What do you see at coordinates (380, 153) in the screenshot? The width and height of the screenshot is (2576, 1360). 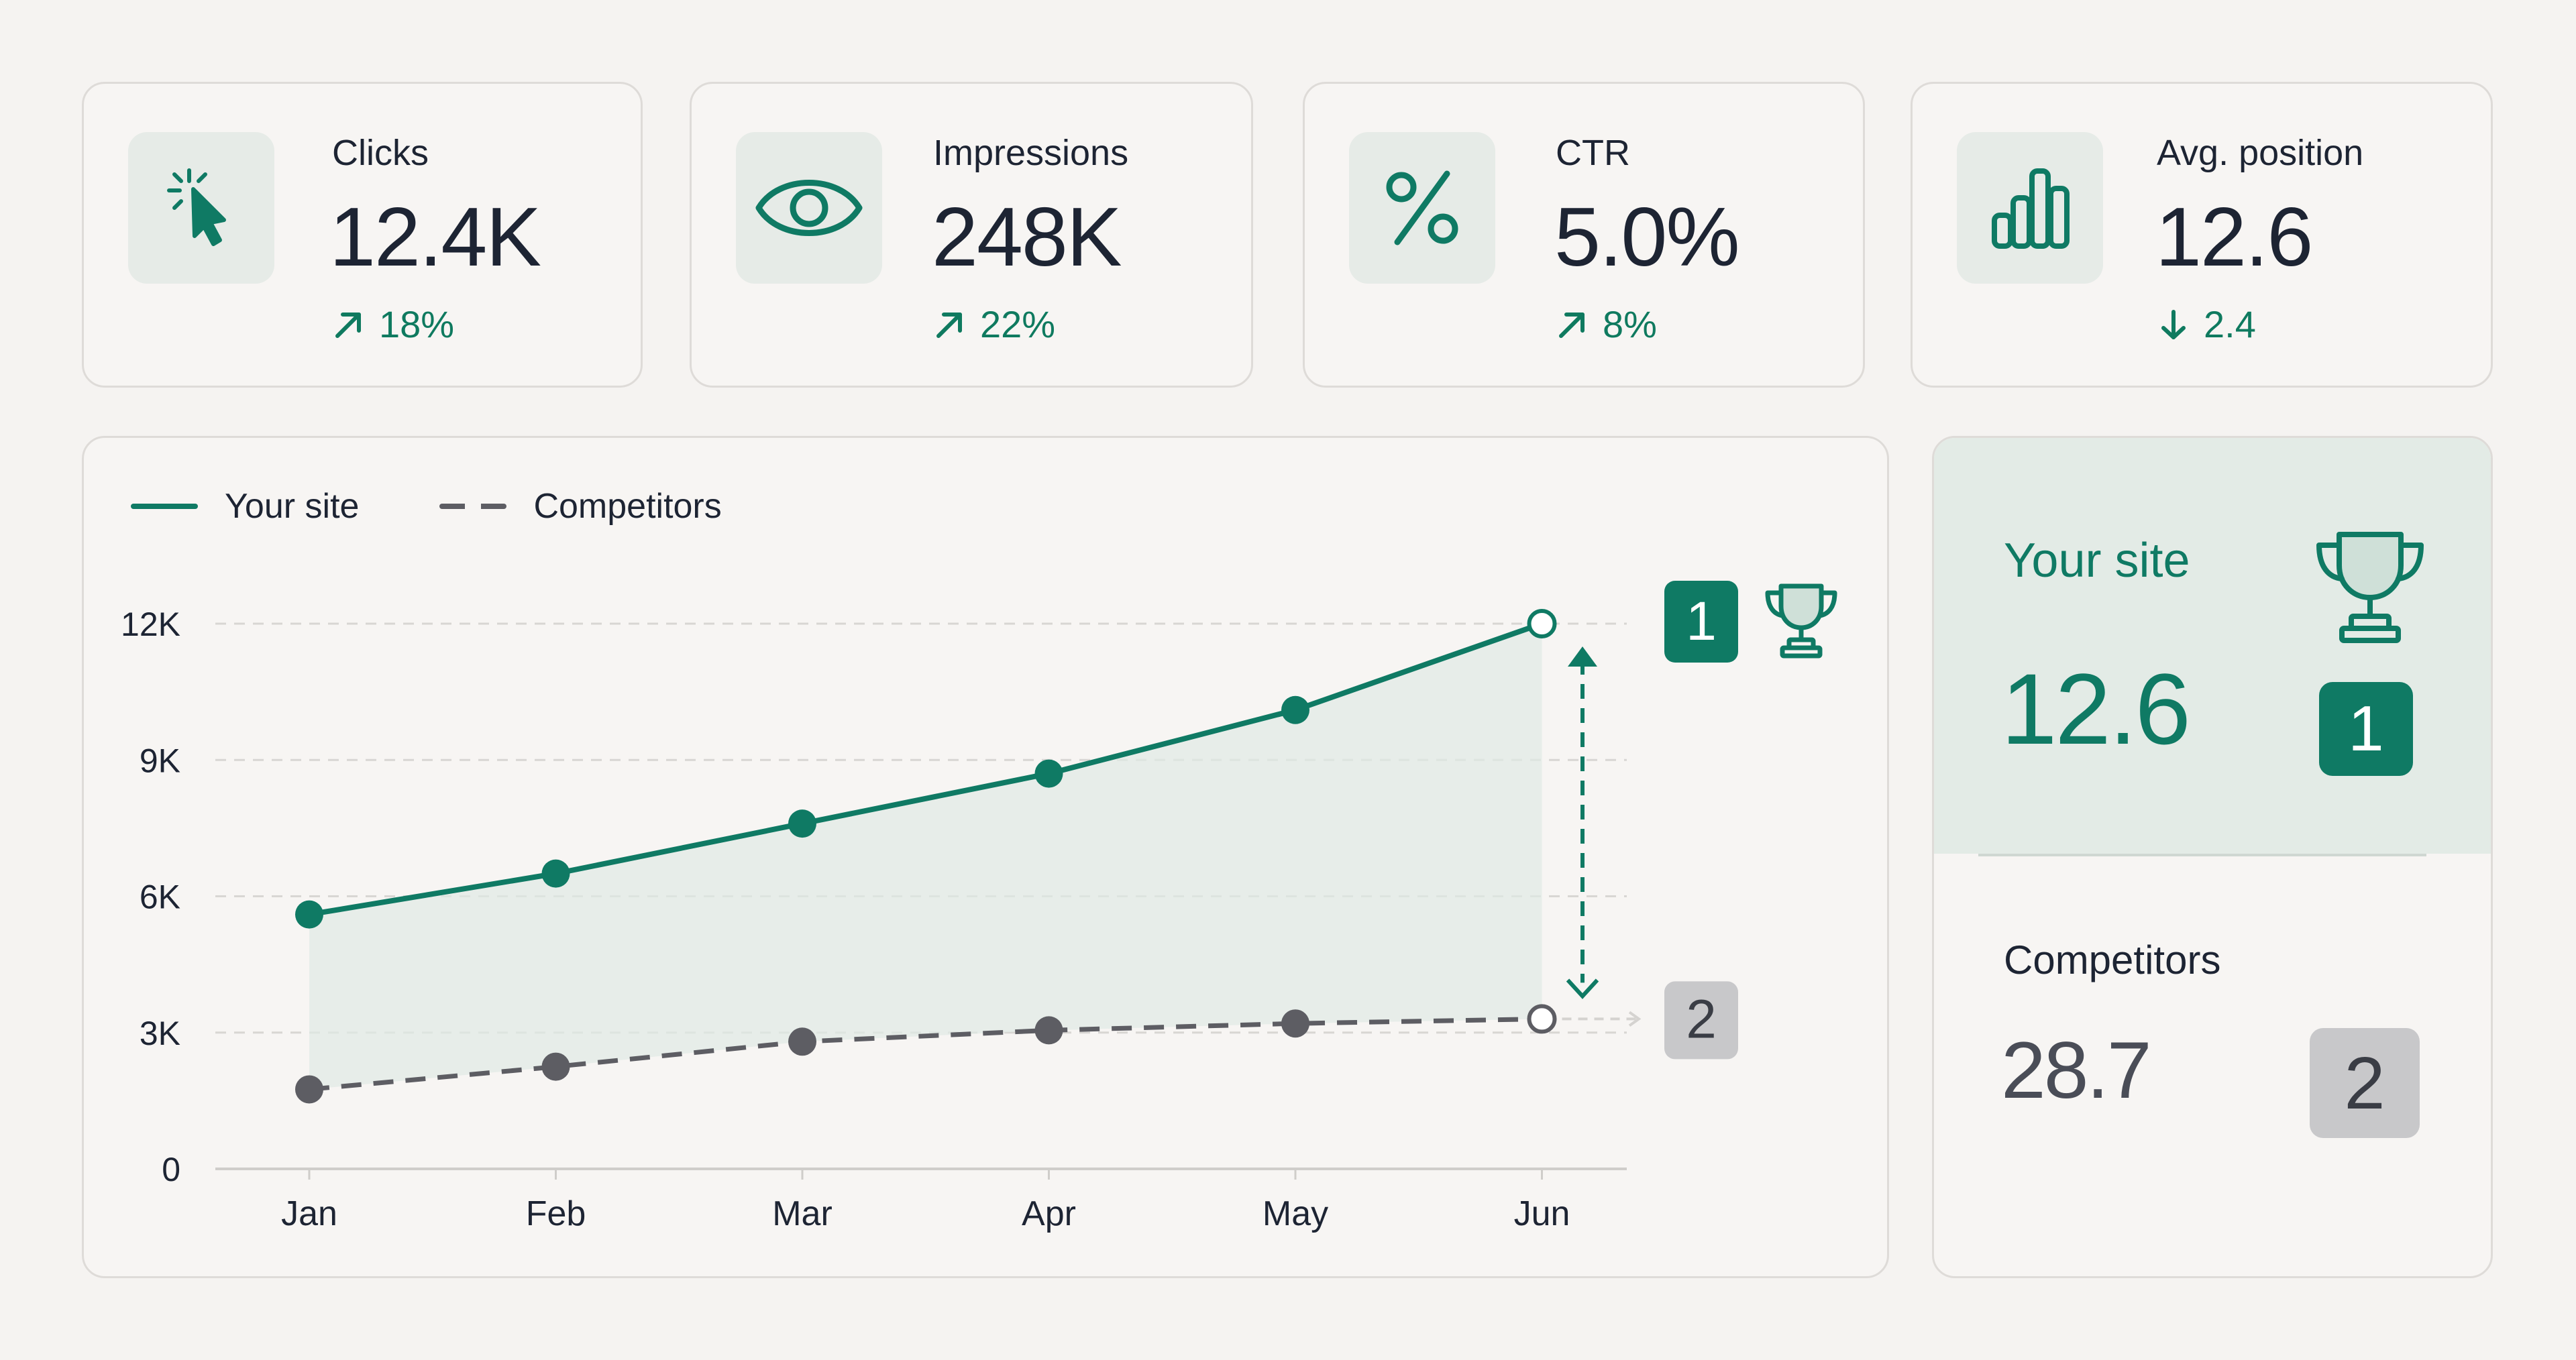 I see `kpi-label: Clicks` at bounding box center [380, 153].